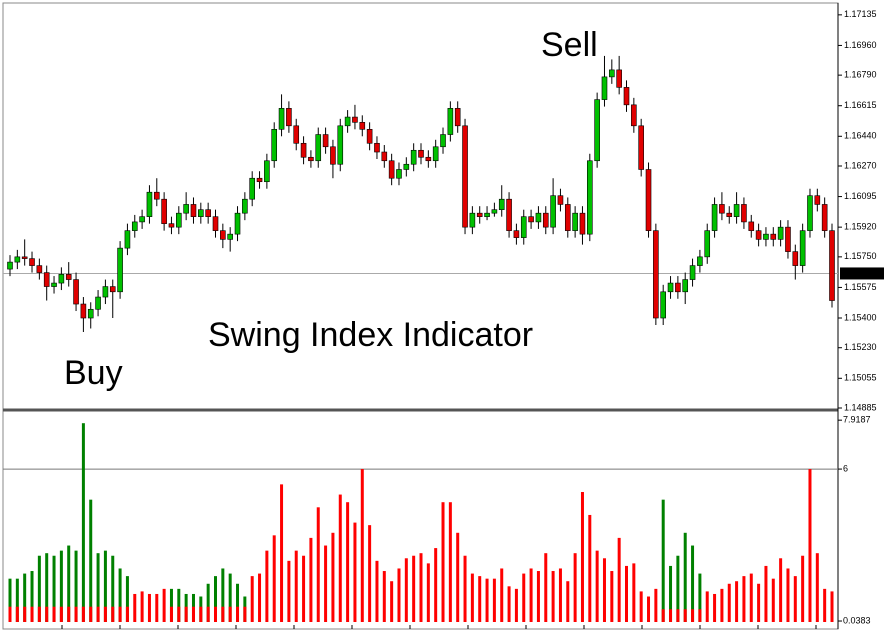  What do you see at coordinates (862, 273) in the screenshot?
I see `current-price-box` at bounding box center [862, 273].